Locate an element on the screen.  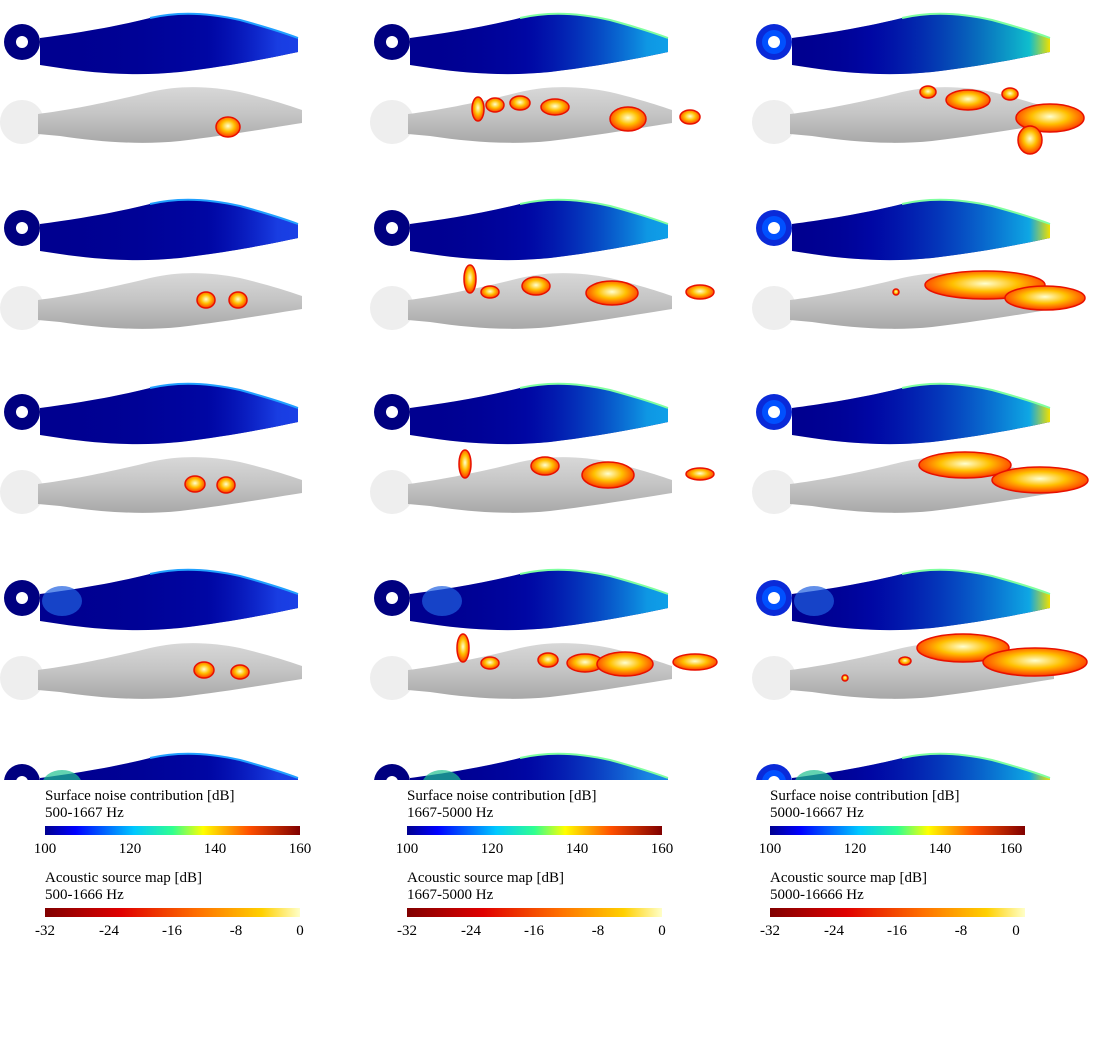
surface-legend-band: 1667-5000 Hz is located at coordinates (450, 813).